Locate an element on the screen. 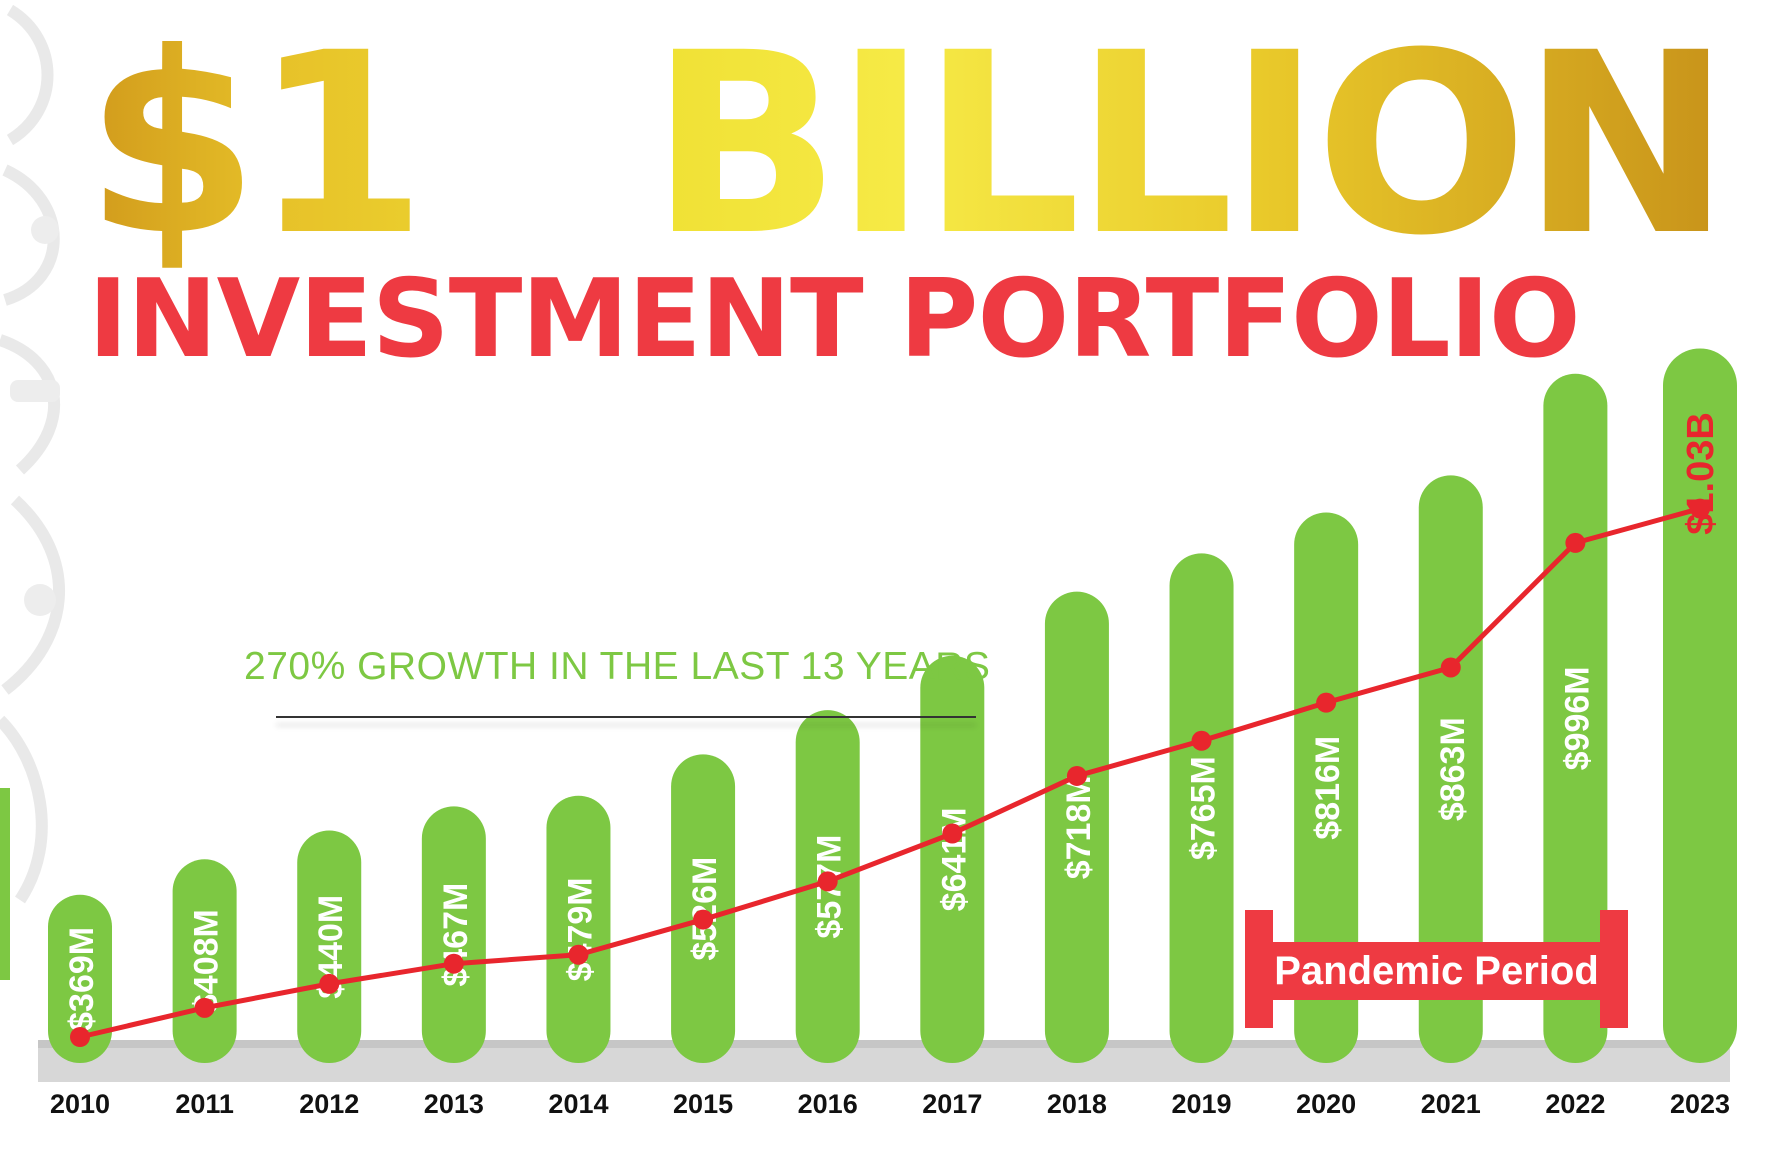 This screenshot has height=1153, width=1772. x-tick-label-2020: 2020 is located at coordinates (1326, 1104).